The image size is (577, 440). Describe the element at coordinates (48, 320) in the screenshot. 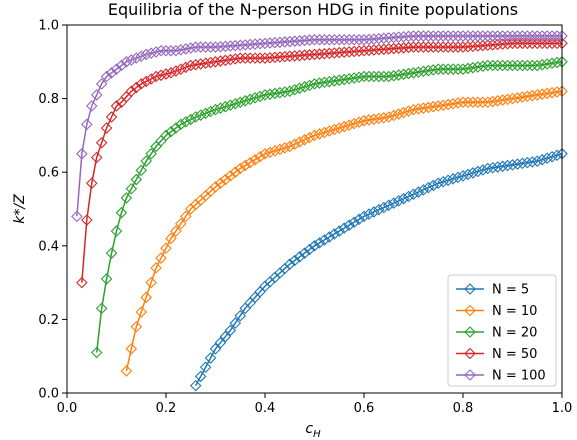

I see `y-tick-label: 0.2` at that location.